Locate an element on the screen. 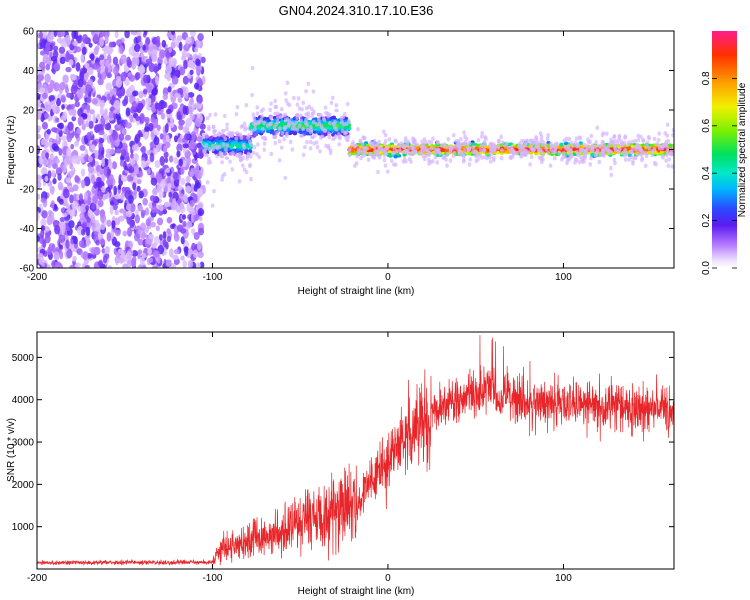 The image size is (750, 600). colorbar-tick-label: 0.2 is located at coordinates (706, 220).